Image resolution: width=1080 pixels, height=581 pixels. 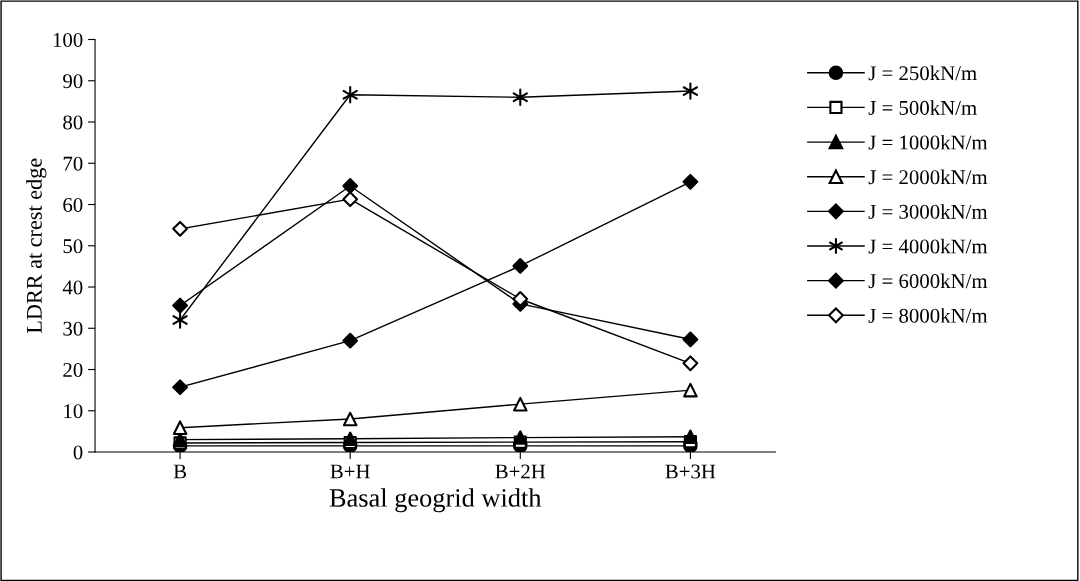 What do you see at coordinates (928, 142) in the screenshot?
I see `legend-label: J = 1000kN/m` at bounding box center [928, 142].